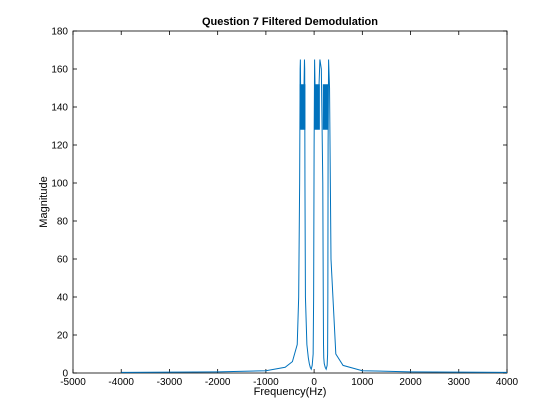 This screenshot has width=560, height=420. Describe the element at coordinates (59, 146) in the screenshot. I see `y-tick-label: 120` at that location.